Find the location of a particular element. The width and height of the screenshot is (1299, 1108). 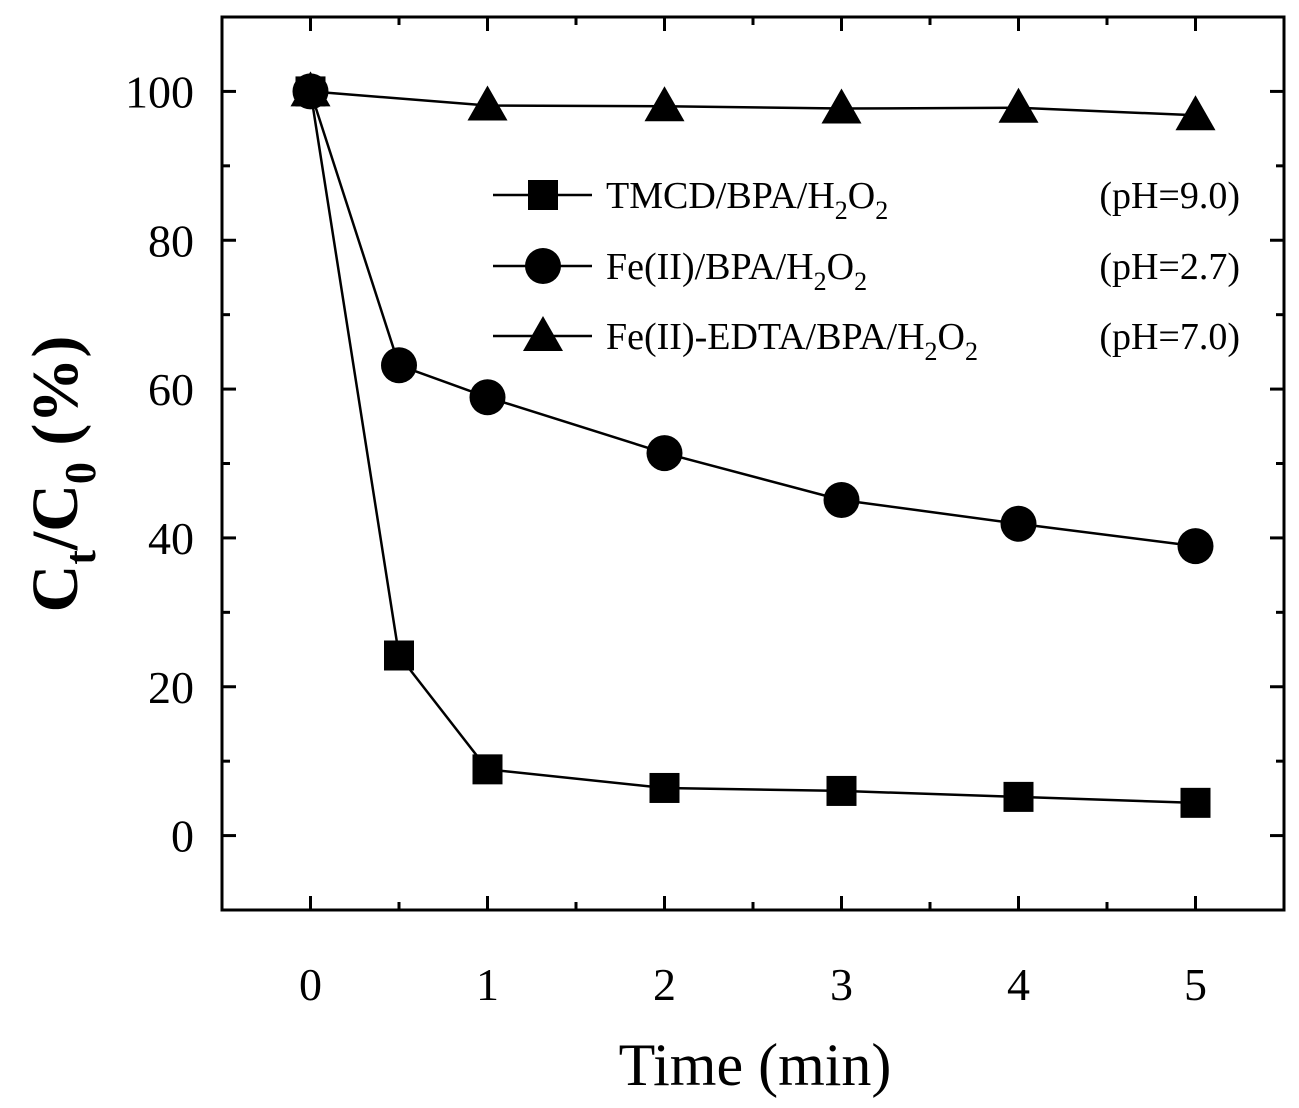

y-axis-title-sub2: 0 is located at coordinates (80, 473).